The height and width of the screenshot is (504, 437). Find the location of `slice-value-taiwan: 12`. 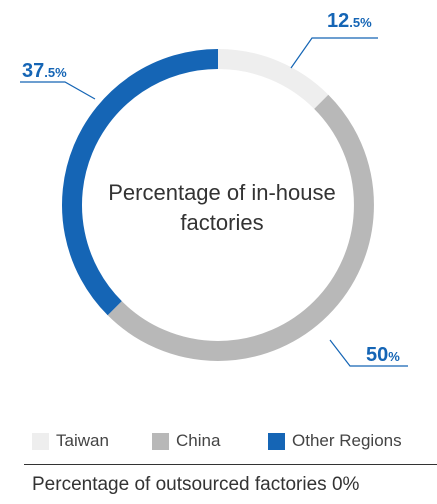

slice-value-taiwan: 12 is located at coordinates (338, 21).